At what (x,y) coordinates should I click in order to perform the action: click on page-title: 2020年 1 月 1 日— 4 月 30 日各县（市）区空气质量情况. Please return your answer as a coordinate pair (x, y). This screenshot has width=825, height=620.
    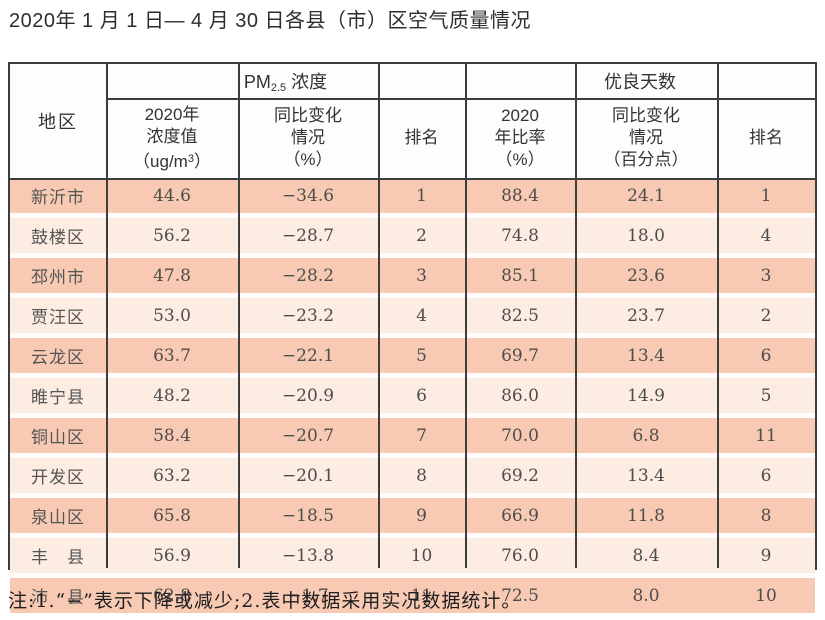
    Looking at the image, I should click on (270, 21).